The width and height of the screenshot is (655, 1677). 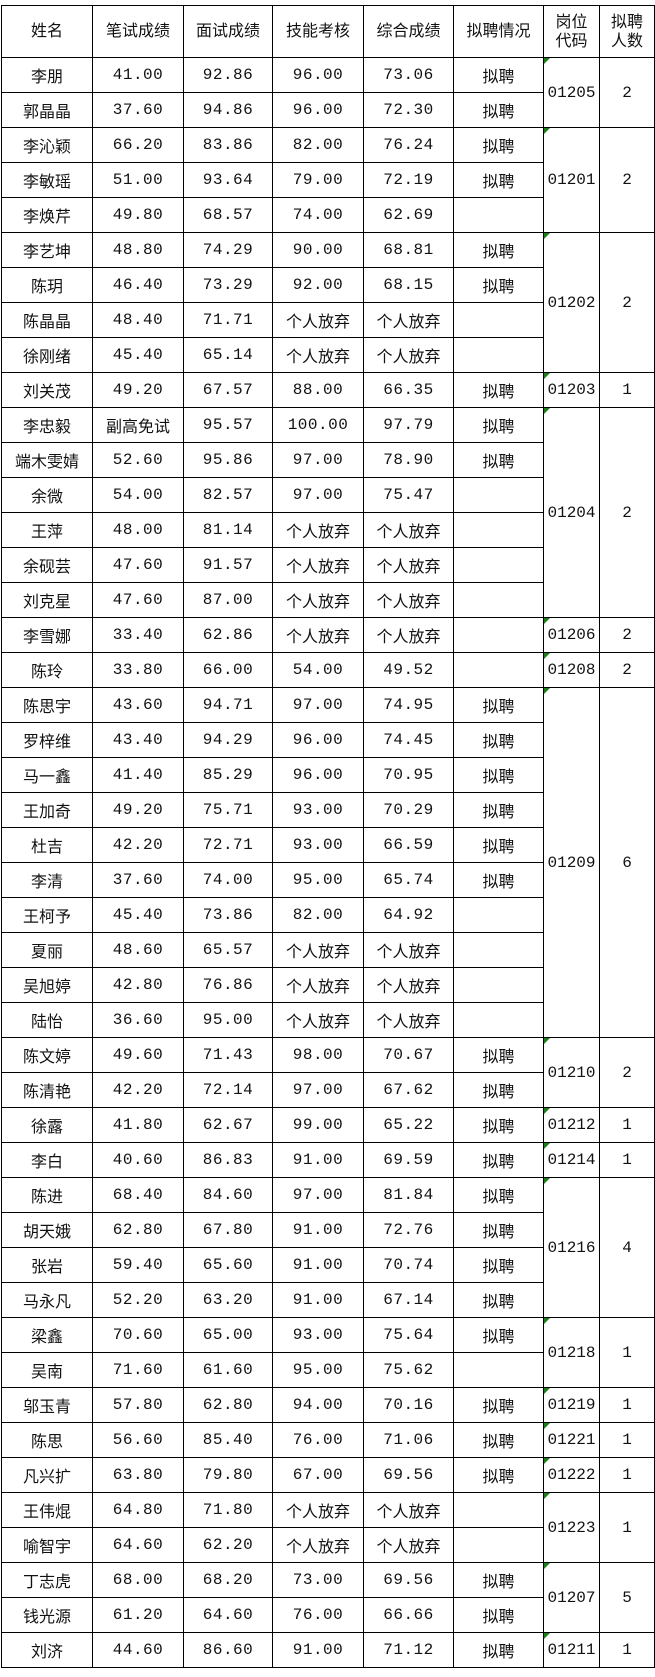 I want to click on interview-score-cell: 62.80, so click(x=228, y=1405).